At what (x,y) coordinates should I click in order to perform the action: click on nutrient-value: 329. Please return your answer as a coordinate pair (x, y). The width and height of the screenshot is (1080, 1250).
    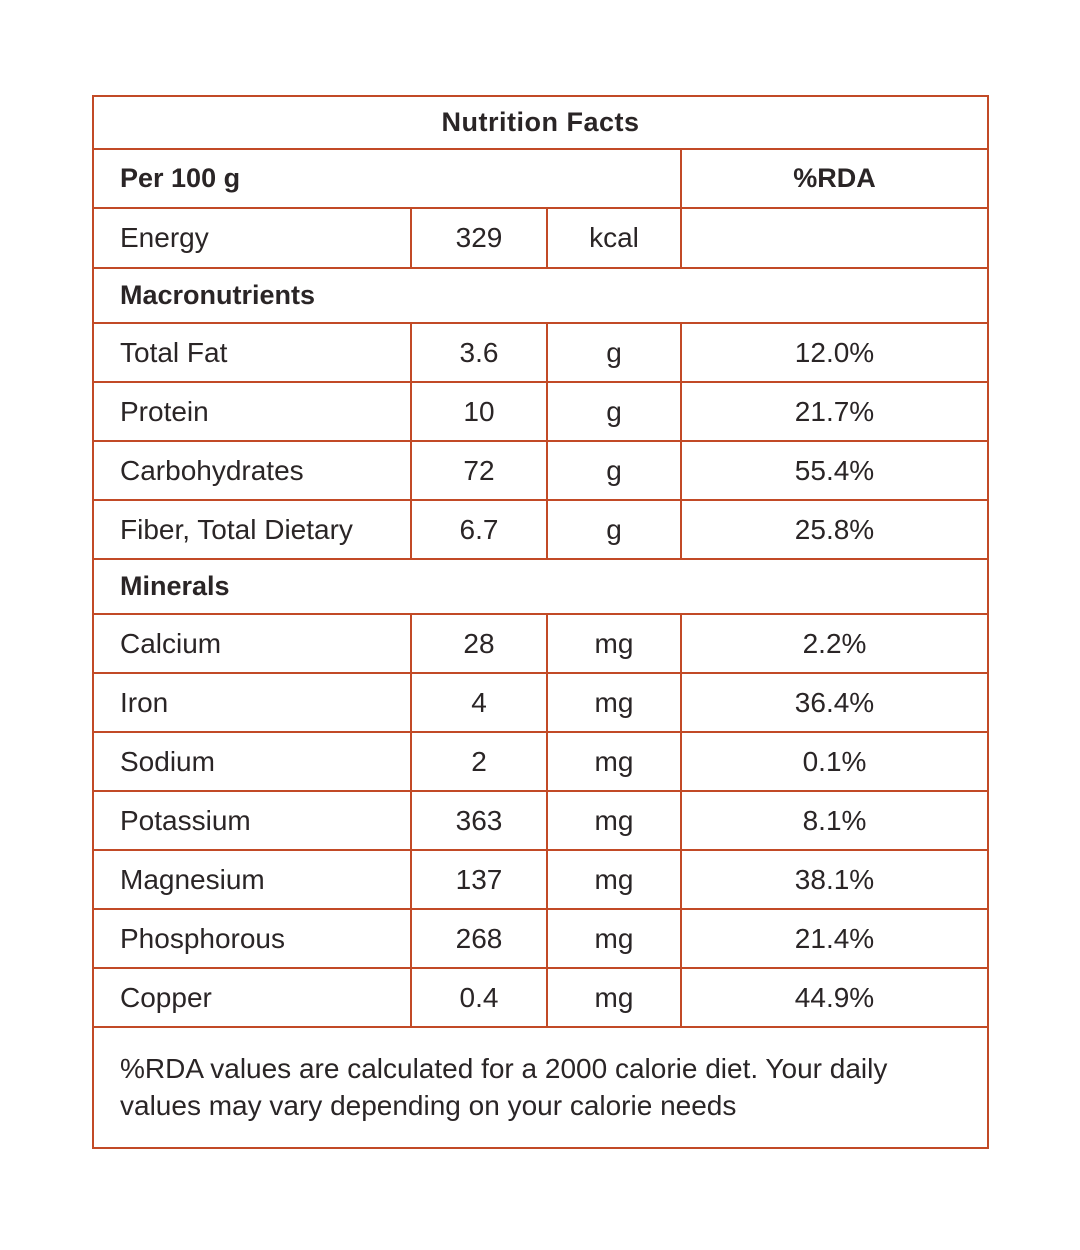
    Looking at the image, I should click on (479, 238).